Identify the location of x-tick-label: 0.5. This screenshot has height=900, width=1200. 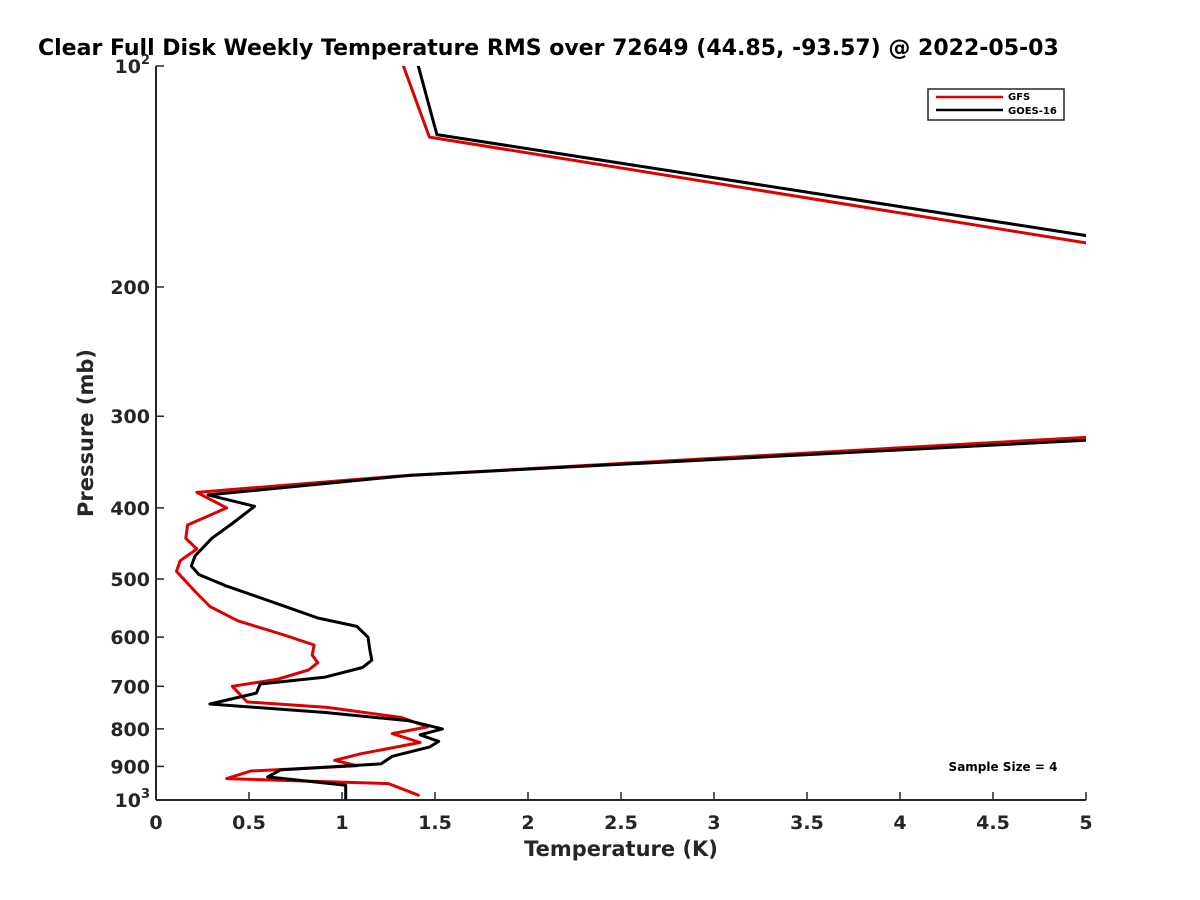
(249, 823).